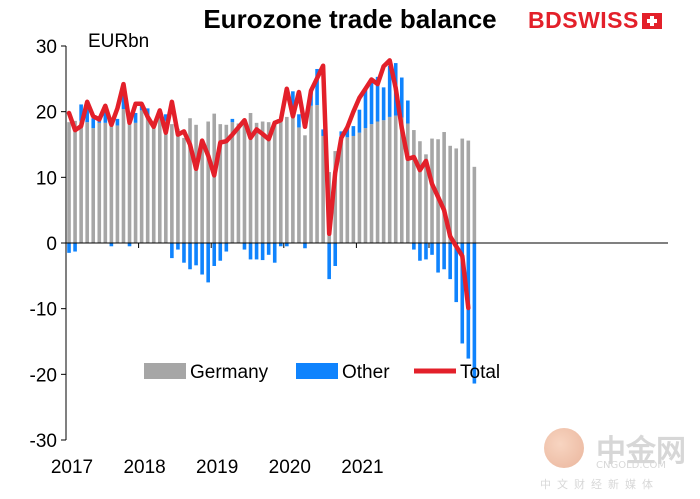 The width and height of the screenshot is (700, 499). I want to click on y-tick-label: -10, so click(43, 310).